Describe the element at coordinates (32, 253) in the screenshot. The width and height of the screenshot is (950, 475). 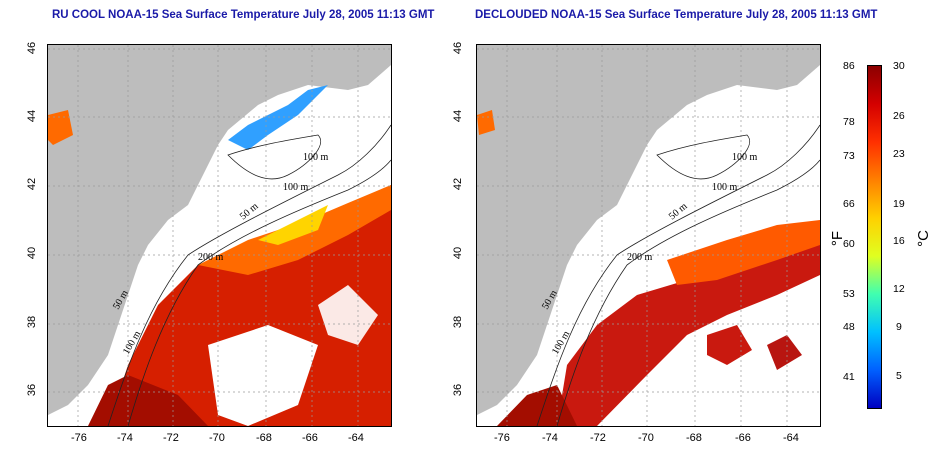
I see `left-y-tick: 40` at that location.